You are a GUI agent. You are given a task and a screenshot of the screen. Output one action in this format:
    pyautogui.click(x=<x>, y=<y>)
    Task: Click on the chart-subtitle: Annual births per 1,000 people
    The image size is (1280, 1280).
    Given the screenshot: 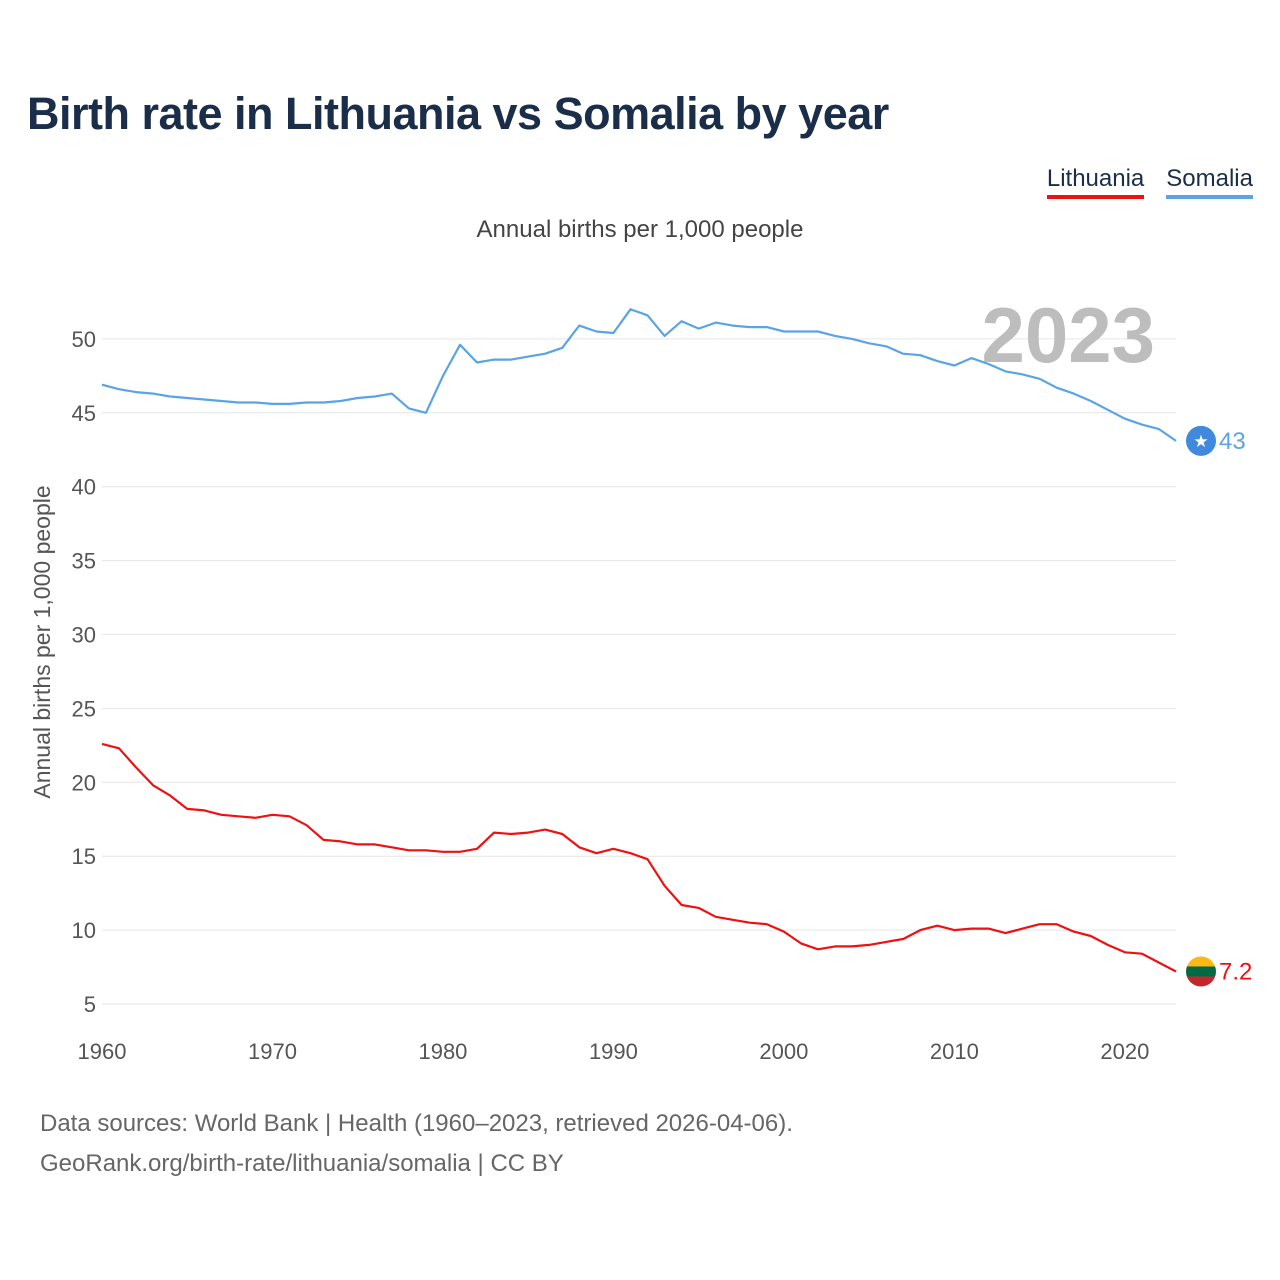 What is the action you would take?
    pyautogui.click(x=640, y=229)
    